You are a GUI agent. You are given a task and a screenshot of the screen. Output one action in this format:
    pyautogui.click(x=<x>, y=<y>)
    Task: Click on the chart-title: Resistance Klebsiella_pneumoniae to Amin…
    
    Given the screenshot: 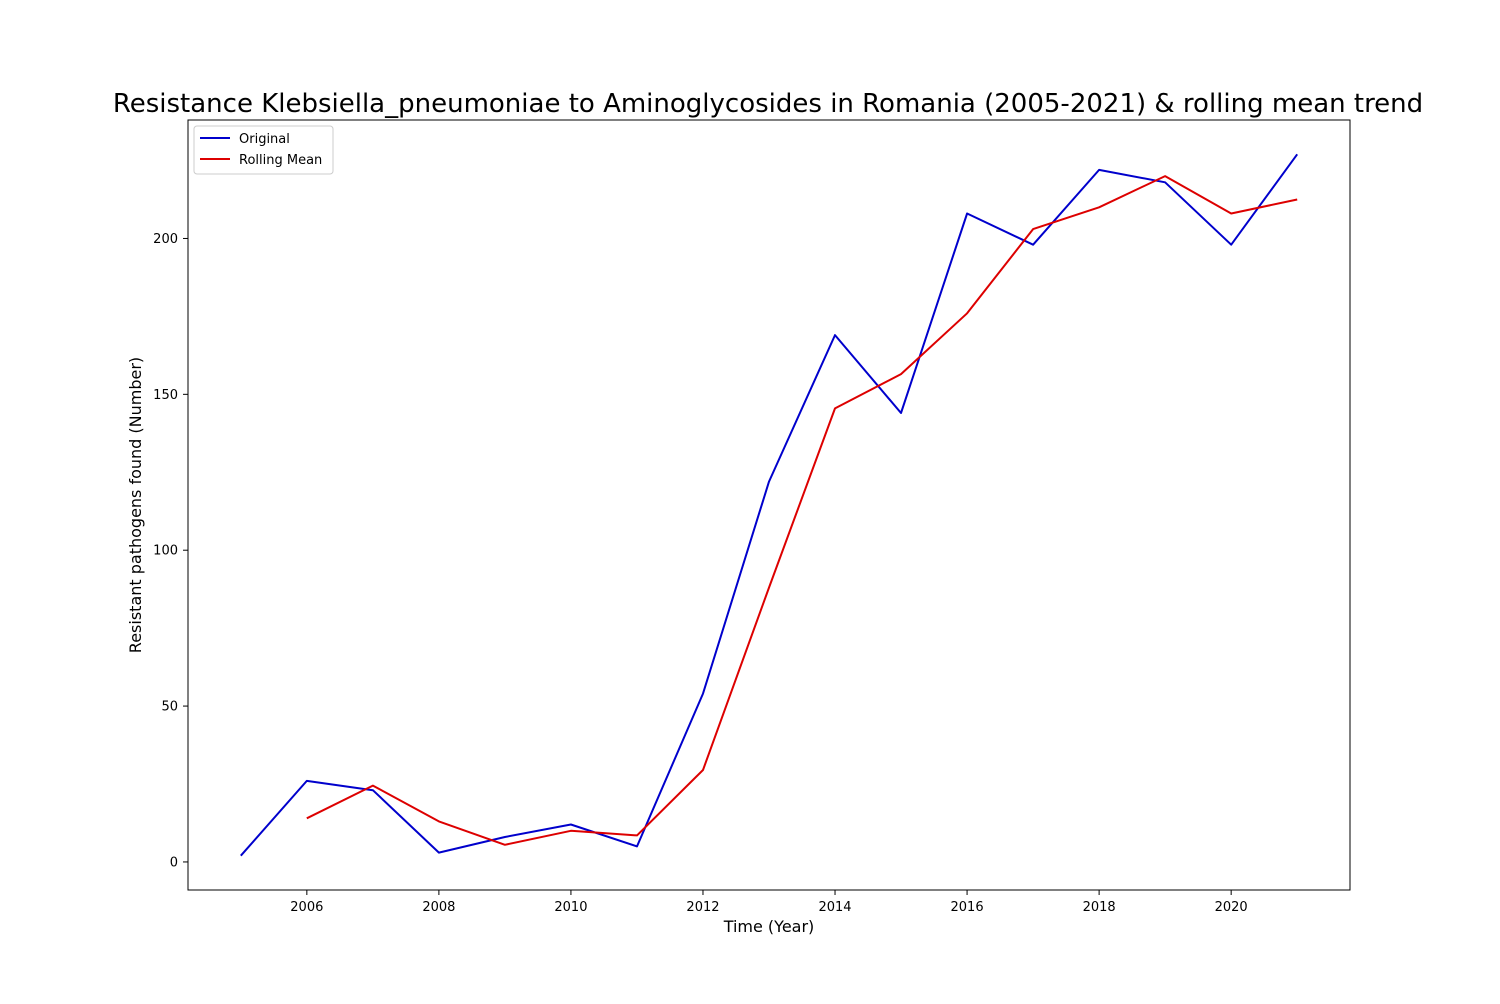 What is the action you would take?
    pyautogui.click(x=768, y=104)
    